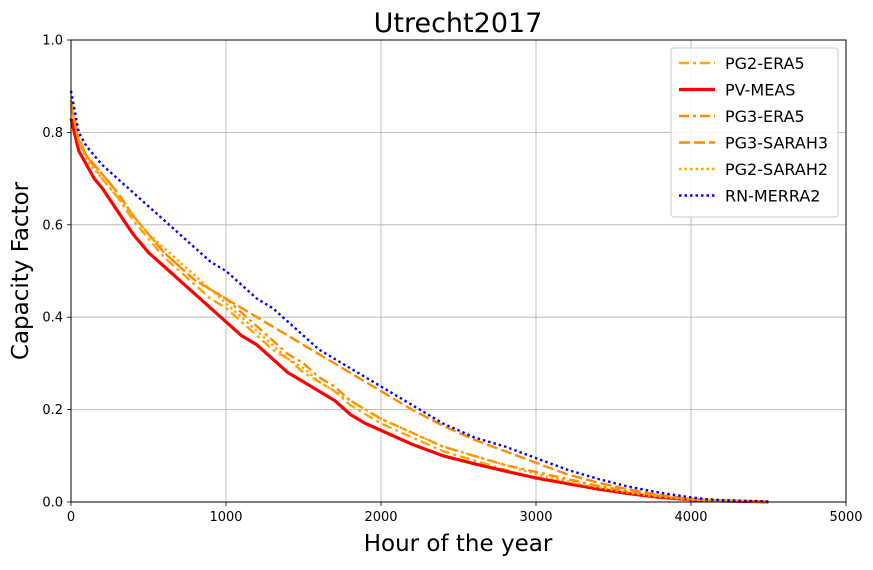  Describe the element at coordinates (465, 513) in the screenshot. I see `x-axis-ticks: 0 1000 2000 3000 4000 5000` at that location.